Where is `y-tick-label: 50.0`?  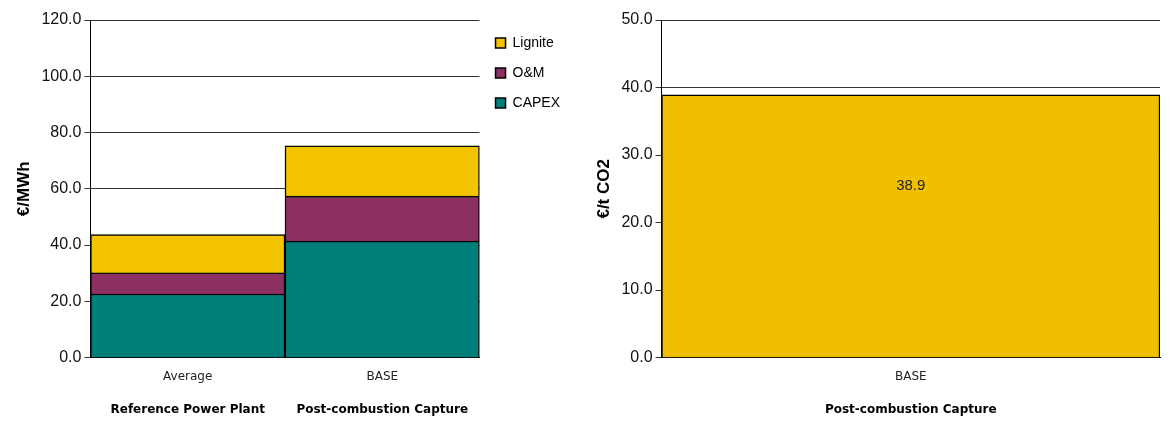 y-tick-label: 50.0 is located at coordinates (637, 19).